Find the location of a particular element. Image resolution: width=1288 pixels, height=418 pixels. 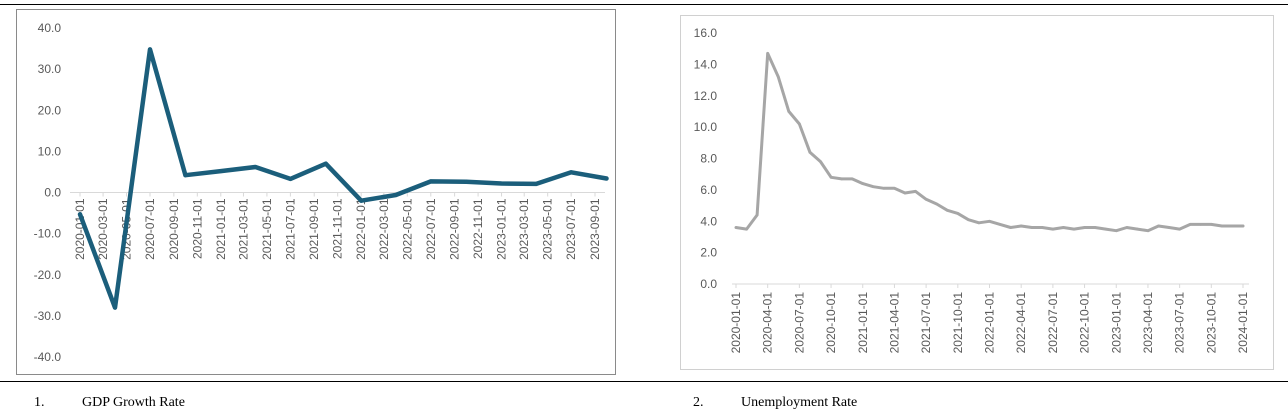

x-tick-label: 2024-01-01 is located at coordinates (1243, 323).